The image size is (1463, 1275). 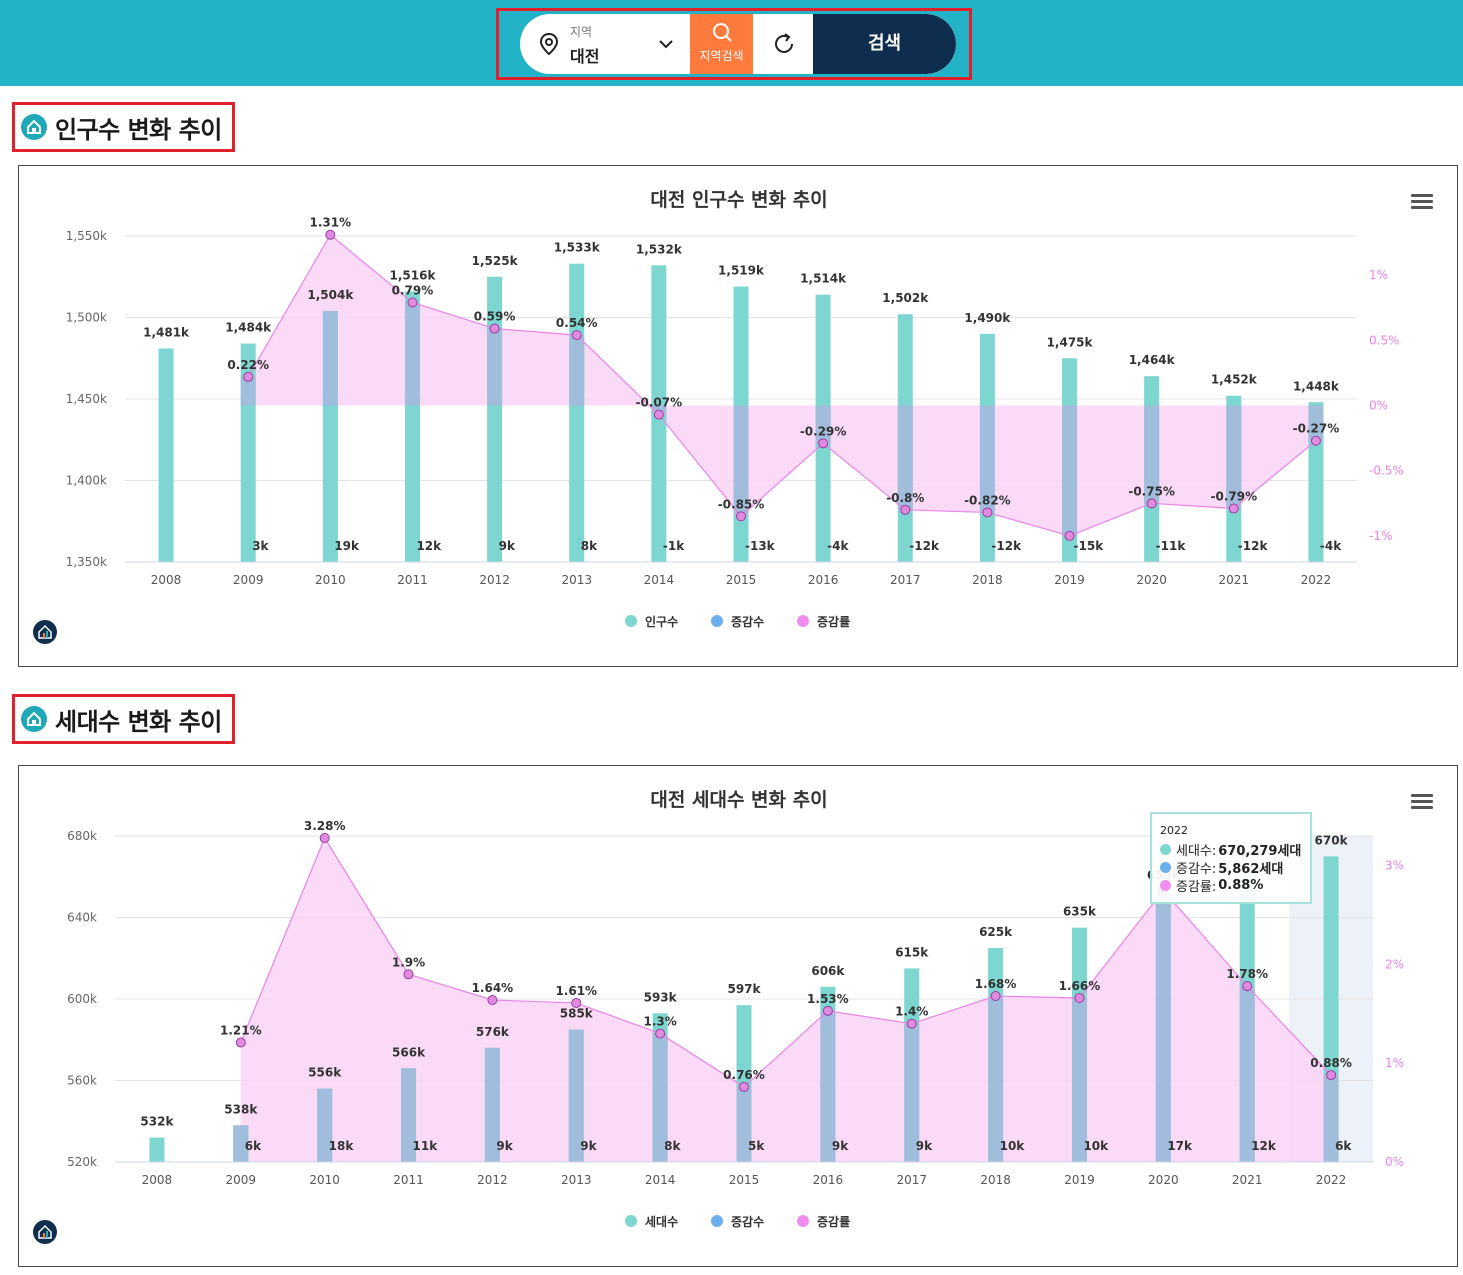 I want to click on bar-main, so click(x=577, y=412).